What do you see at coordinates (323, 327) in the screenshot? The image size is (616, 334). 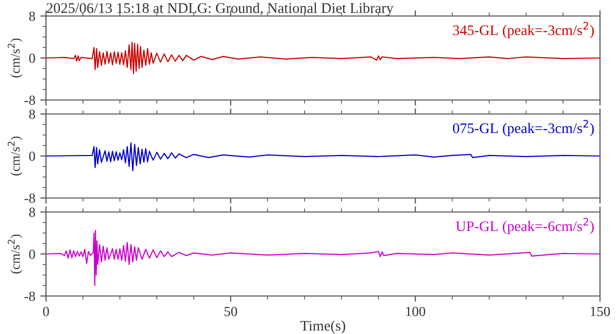 I see `x-axis-title: Time(s)` at bounding box center [323, 327].